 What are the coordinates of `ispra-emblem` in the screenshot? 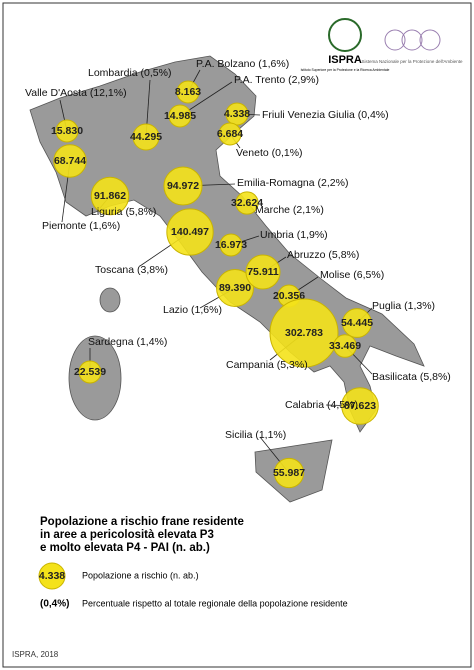 It's located at (345, 35).